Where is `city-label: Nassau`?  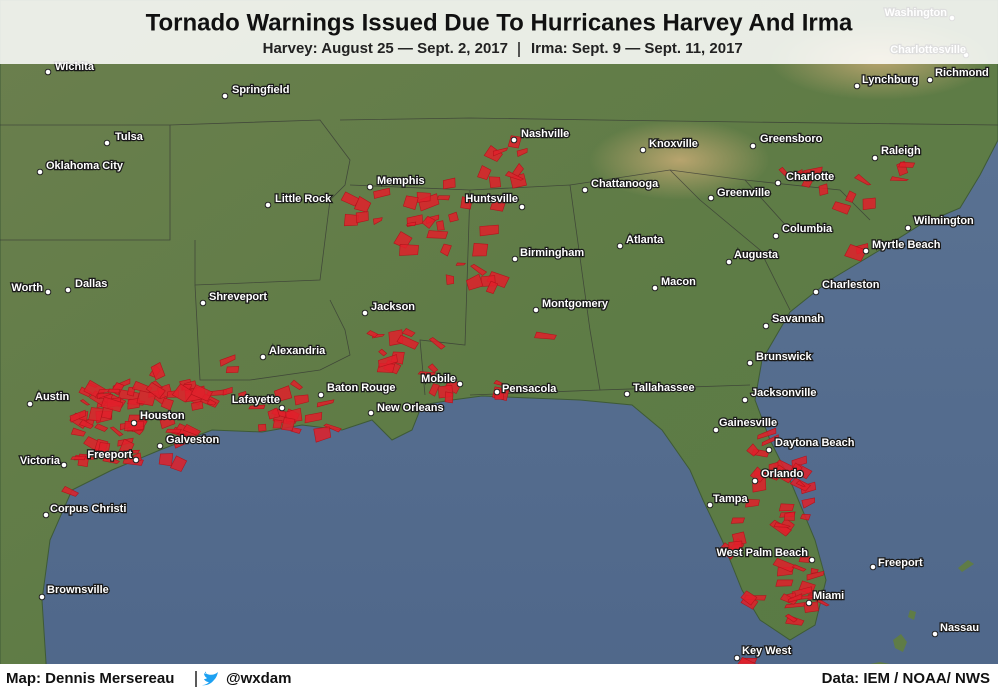
city-label: Nassau is located at coordinates (959, 628).